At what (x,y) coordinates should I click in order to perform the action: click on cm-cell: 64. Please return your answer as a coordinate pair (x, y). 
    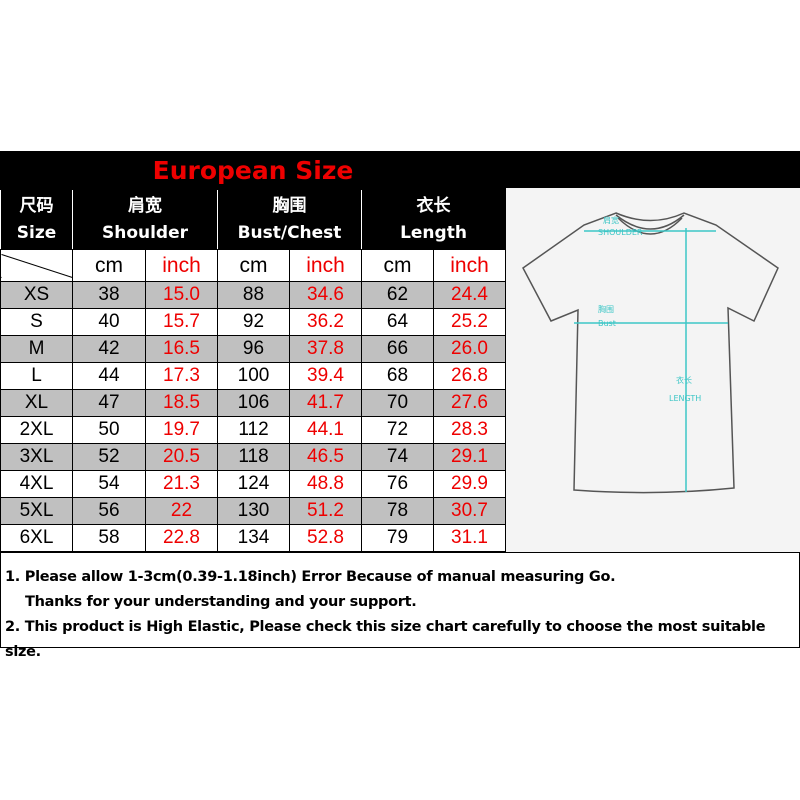
    Looking at the image, I should click on (397, 322).